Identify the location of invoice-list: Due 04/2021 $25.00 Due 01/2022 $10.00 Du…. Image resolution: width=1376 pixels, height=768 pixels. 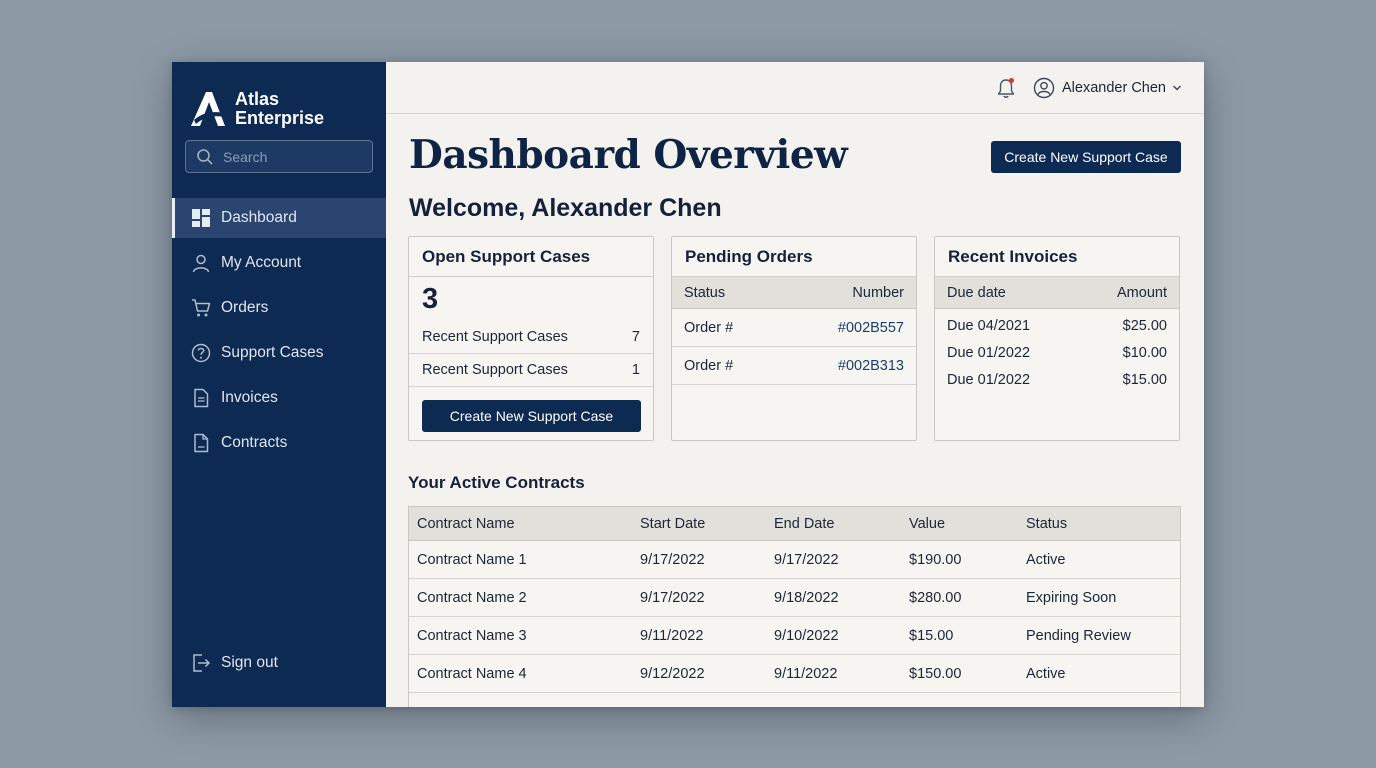
(1057, 351).